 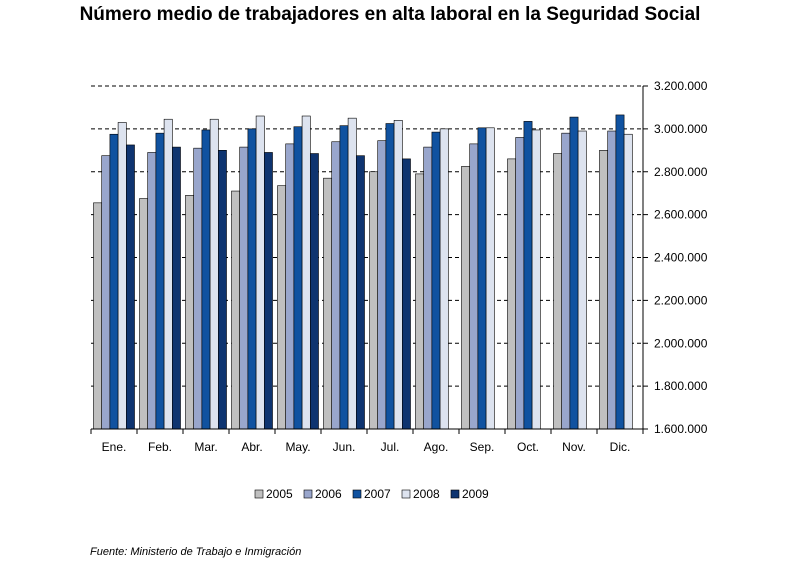 I want to click on bar-2007-abr, so click(x=252, y=279).